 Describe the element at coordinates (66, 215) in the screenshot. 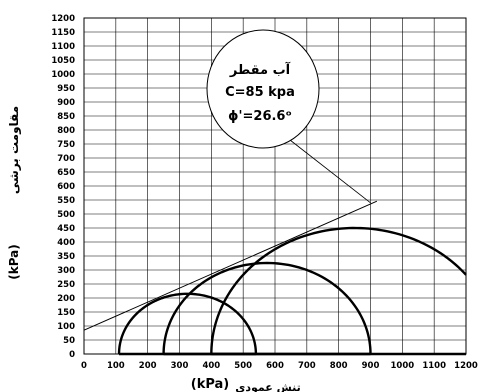

I see `y-tick-label: 500` at that location.